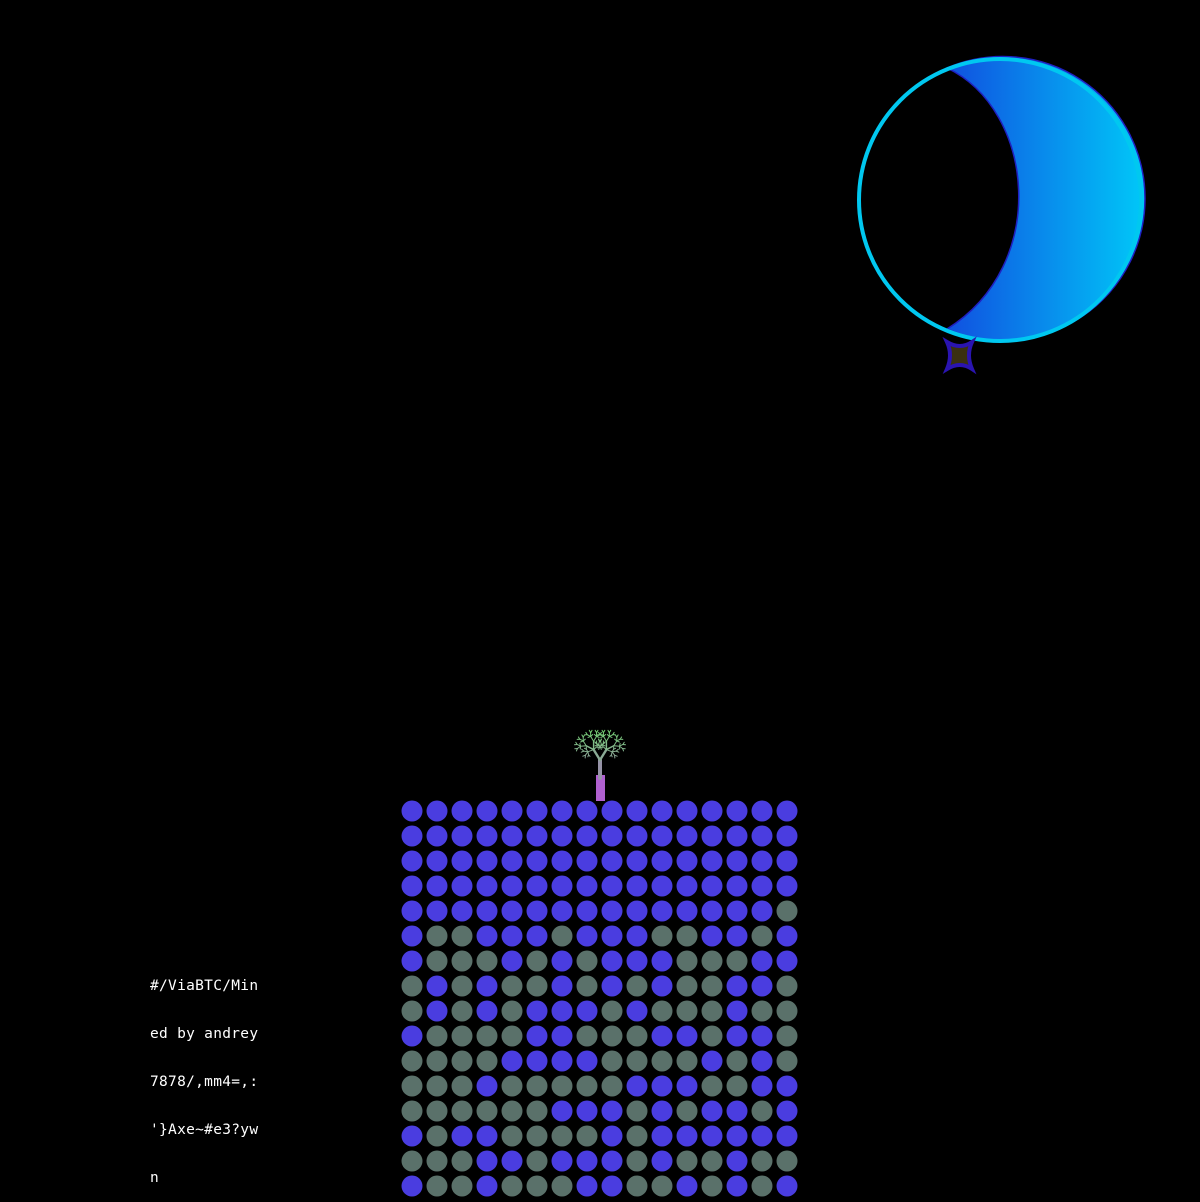 Image resolution: width=1200 pixels, height=1202 pixels. I want to click on inscription-line: #/ViaBTC/Min, so click(204, 986).